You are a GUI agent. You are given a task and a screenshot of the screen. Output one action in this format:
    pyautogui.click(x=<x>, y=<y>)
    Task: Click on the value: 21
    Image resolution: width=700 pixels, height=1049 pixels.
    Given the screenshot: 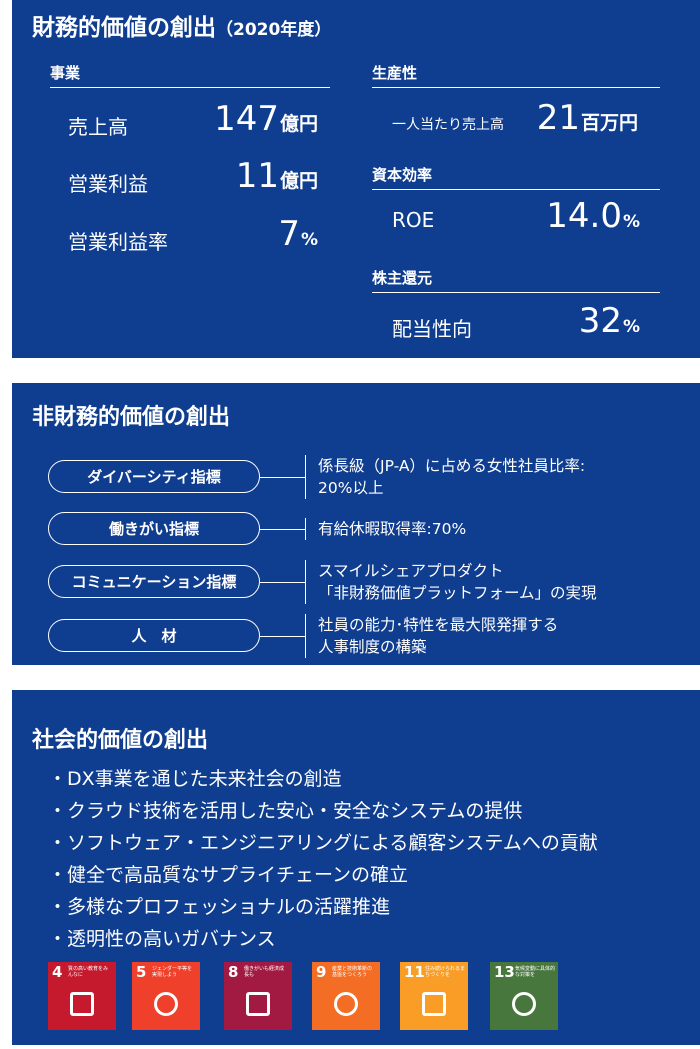 What is the action you would take?
    pyautogui.click(x=558, y=118)
    